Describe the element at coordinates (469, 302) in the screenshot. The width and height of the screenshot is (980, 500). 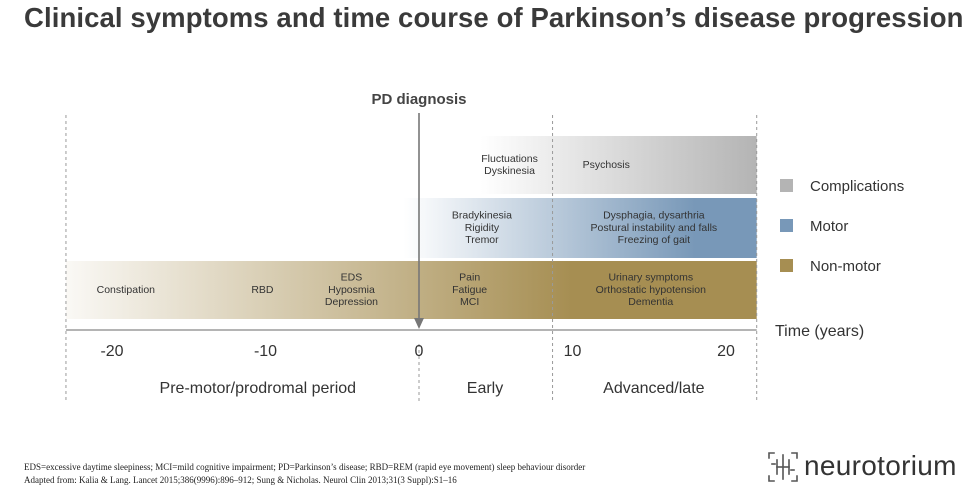
I see `symptom-label: MCI` at that location.